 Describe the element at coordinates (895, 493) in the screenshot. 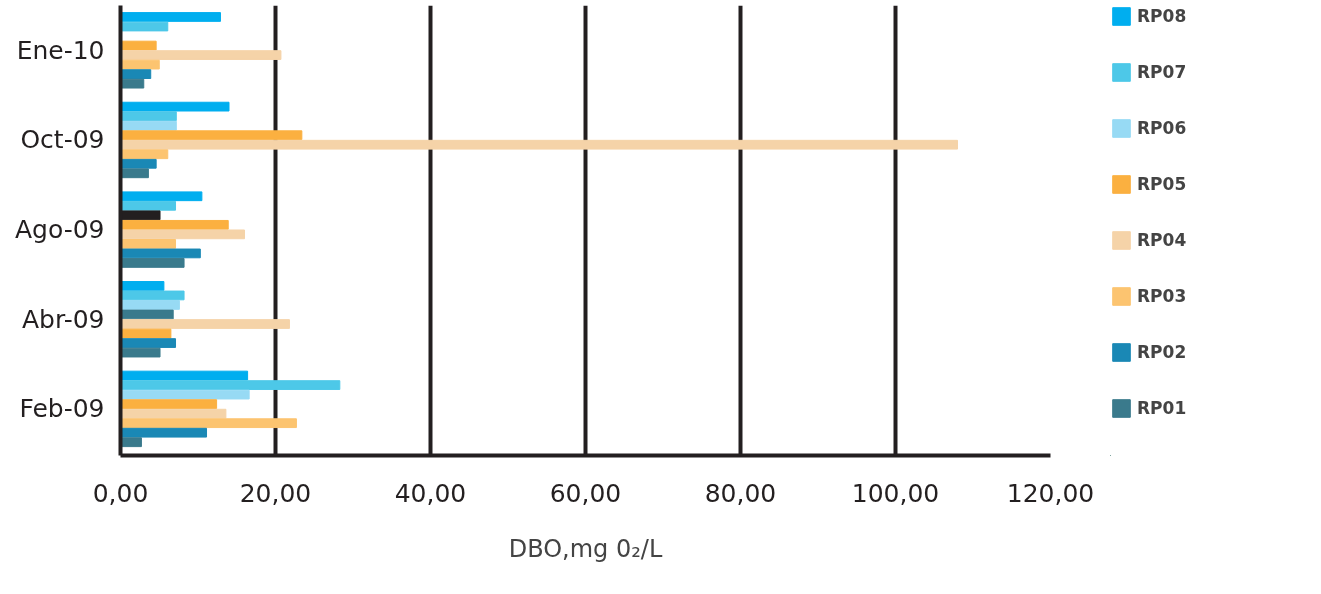

I see `x-tick-label: 100,00` at that location.